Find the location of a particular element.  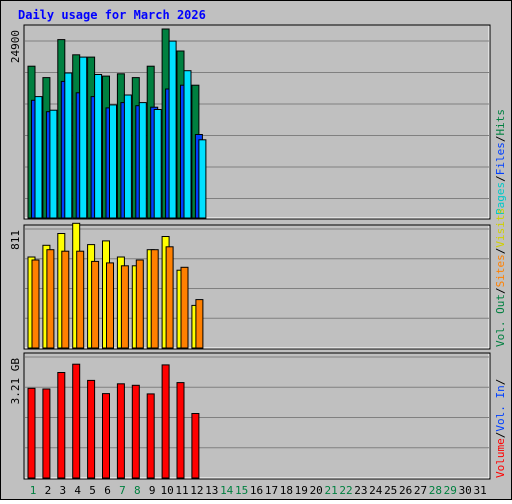

x-tick-label: 20 is located at coordinates (316, 490).